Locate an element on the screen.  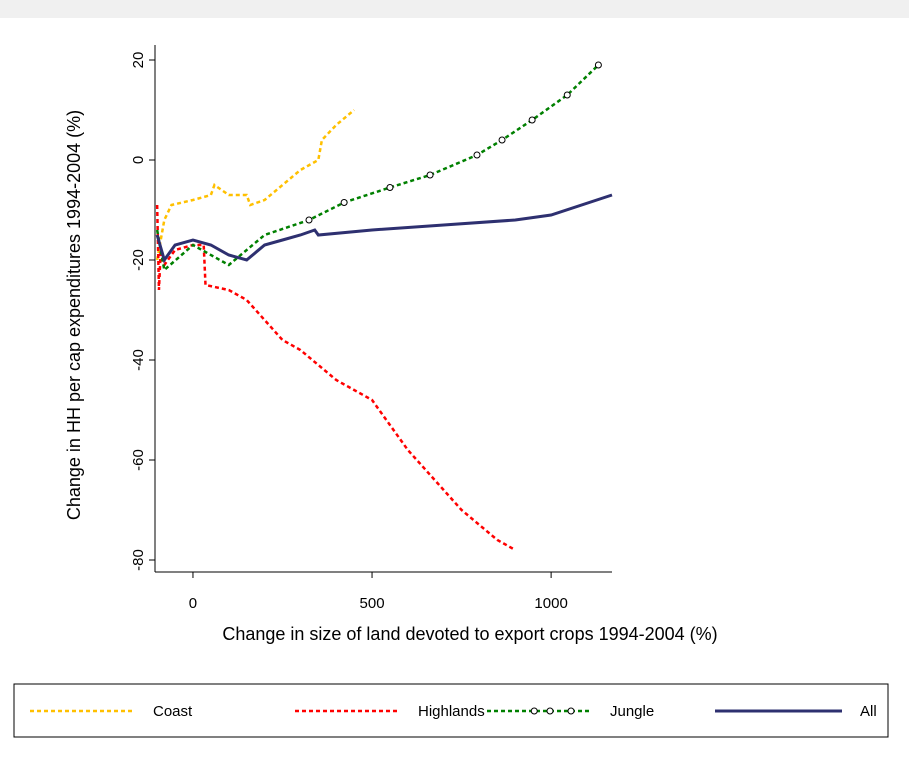
y-tick-label: -80 is located at coordinates (138, 560).